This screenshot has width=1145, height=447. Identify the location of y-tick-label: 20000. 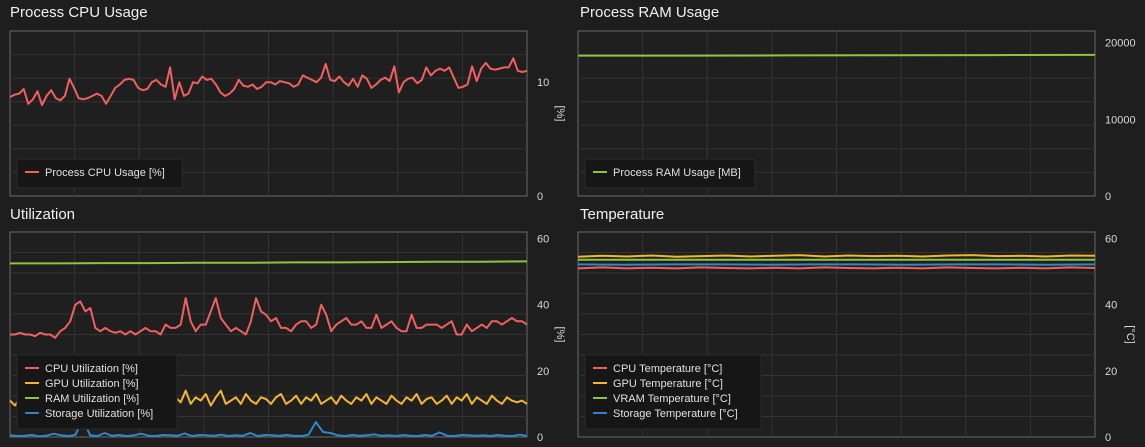
(1120, 44).